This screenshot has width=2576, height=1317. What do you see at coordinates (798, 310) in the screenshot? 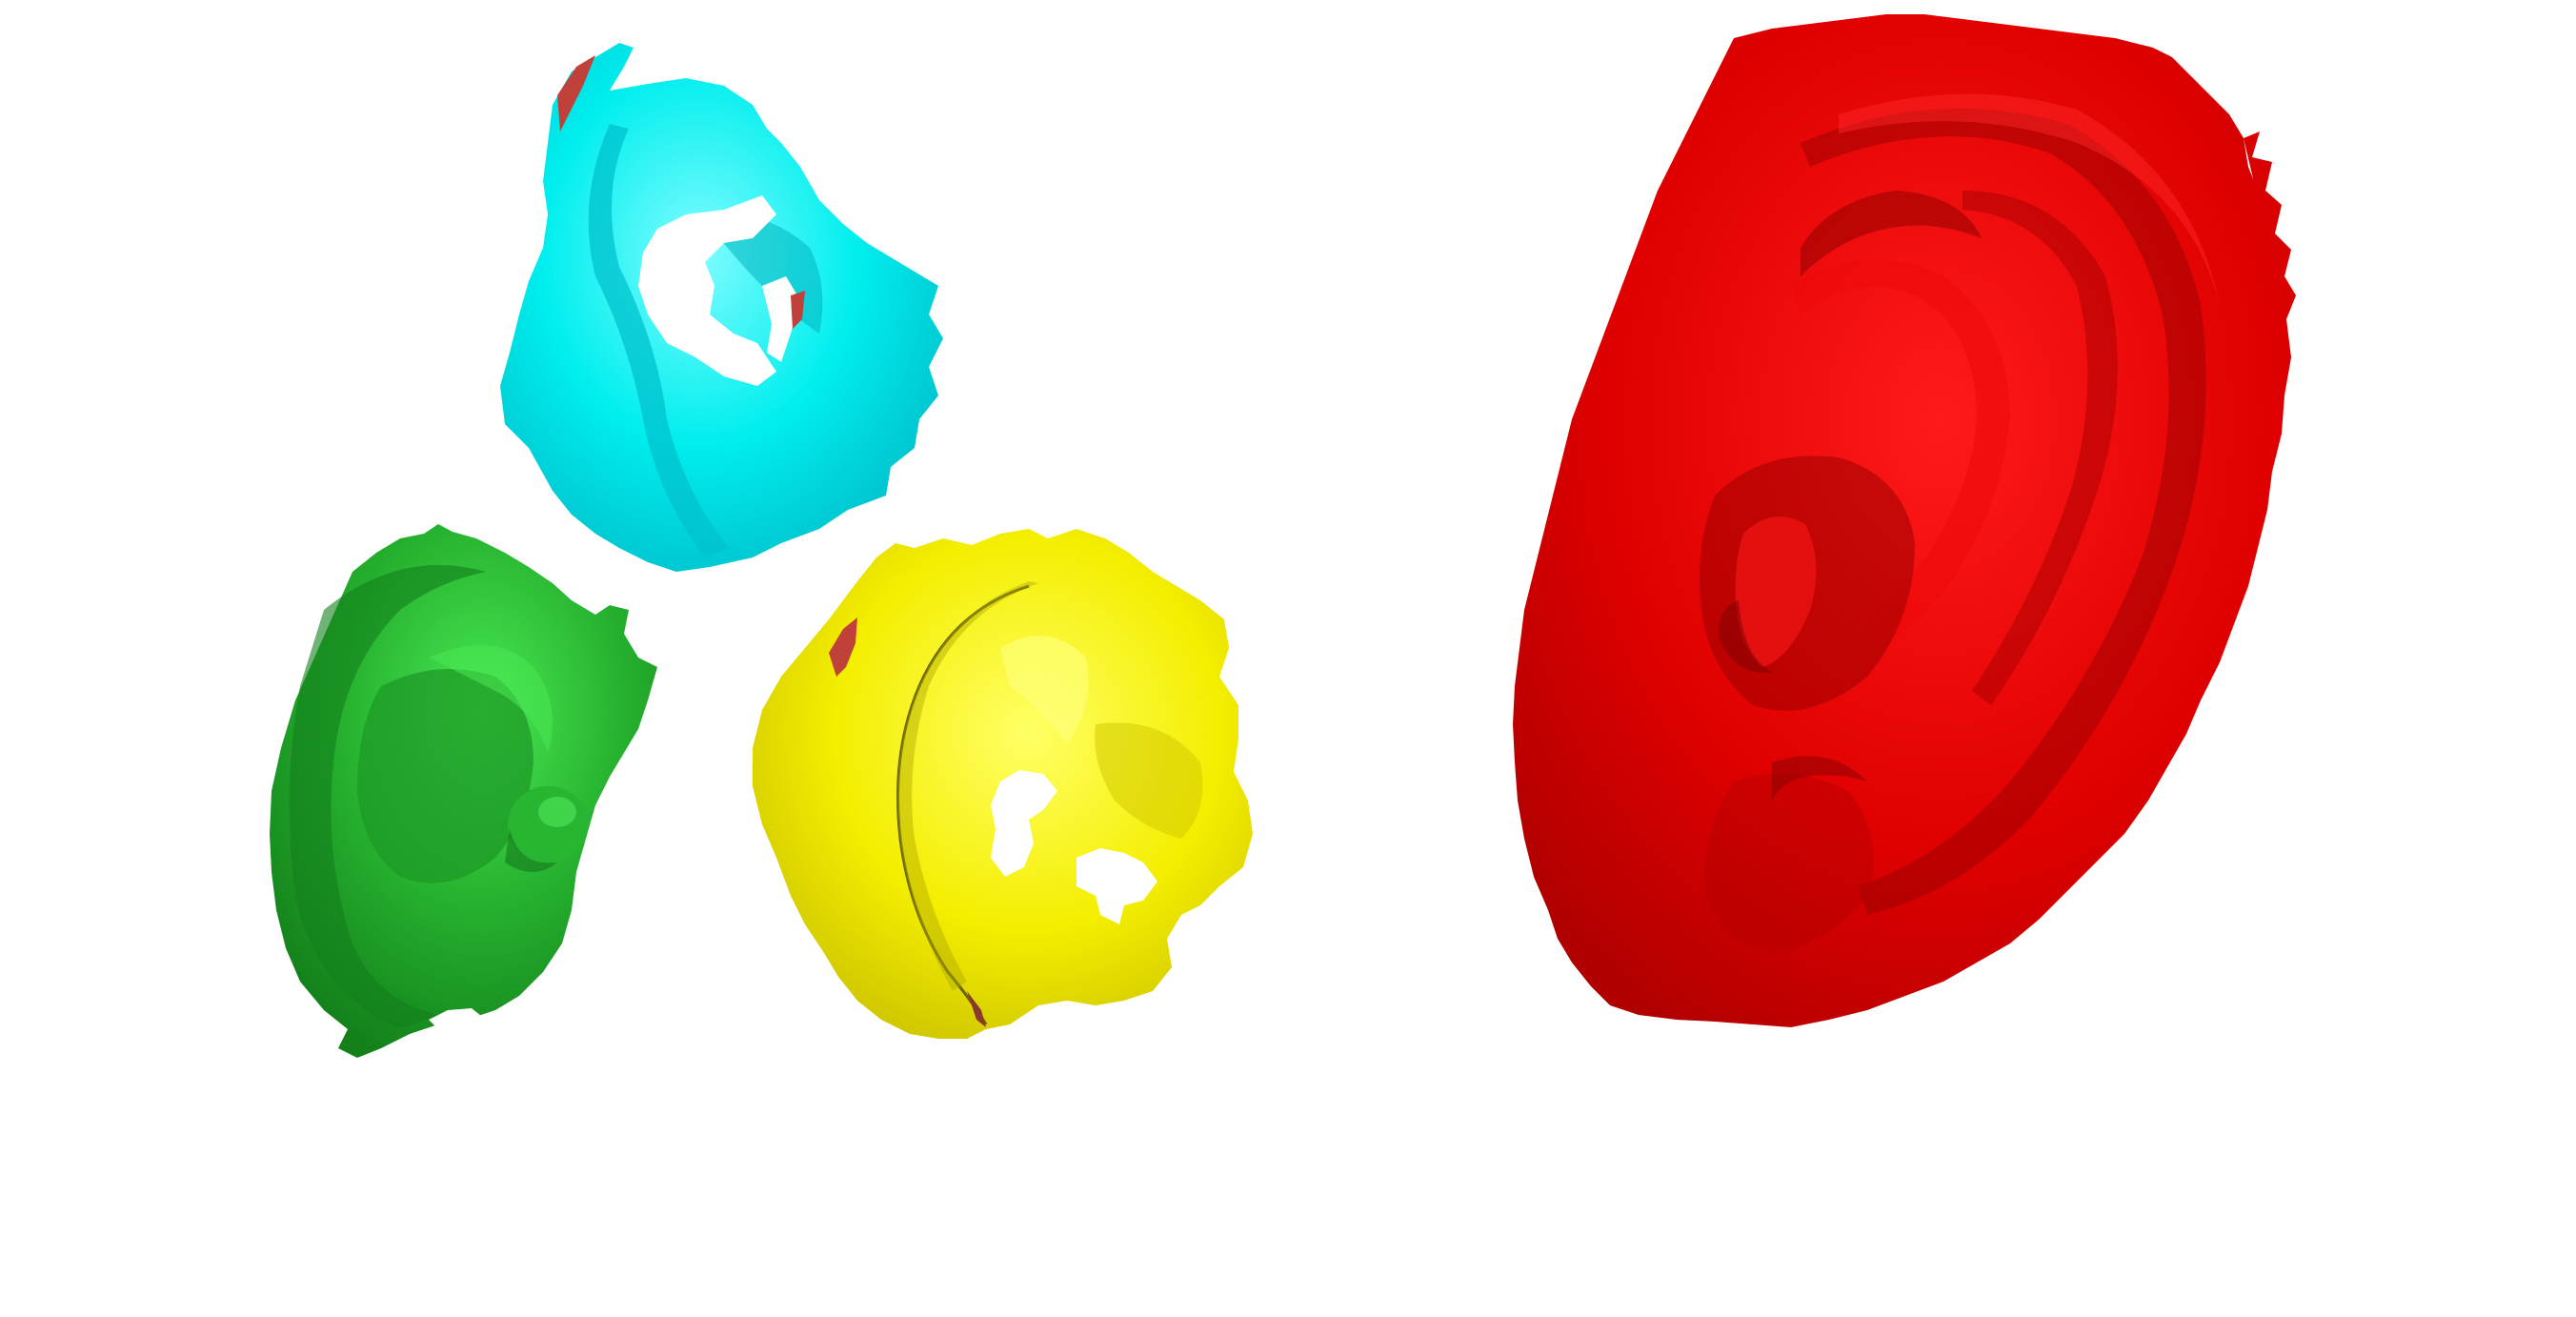
I see `cyan-overlap-patch-mid` at bounding box center [798, 310].